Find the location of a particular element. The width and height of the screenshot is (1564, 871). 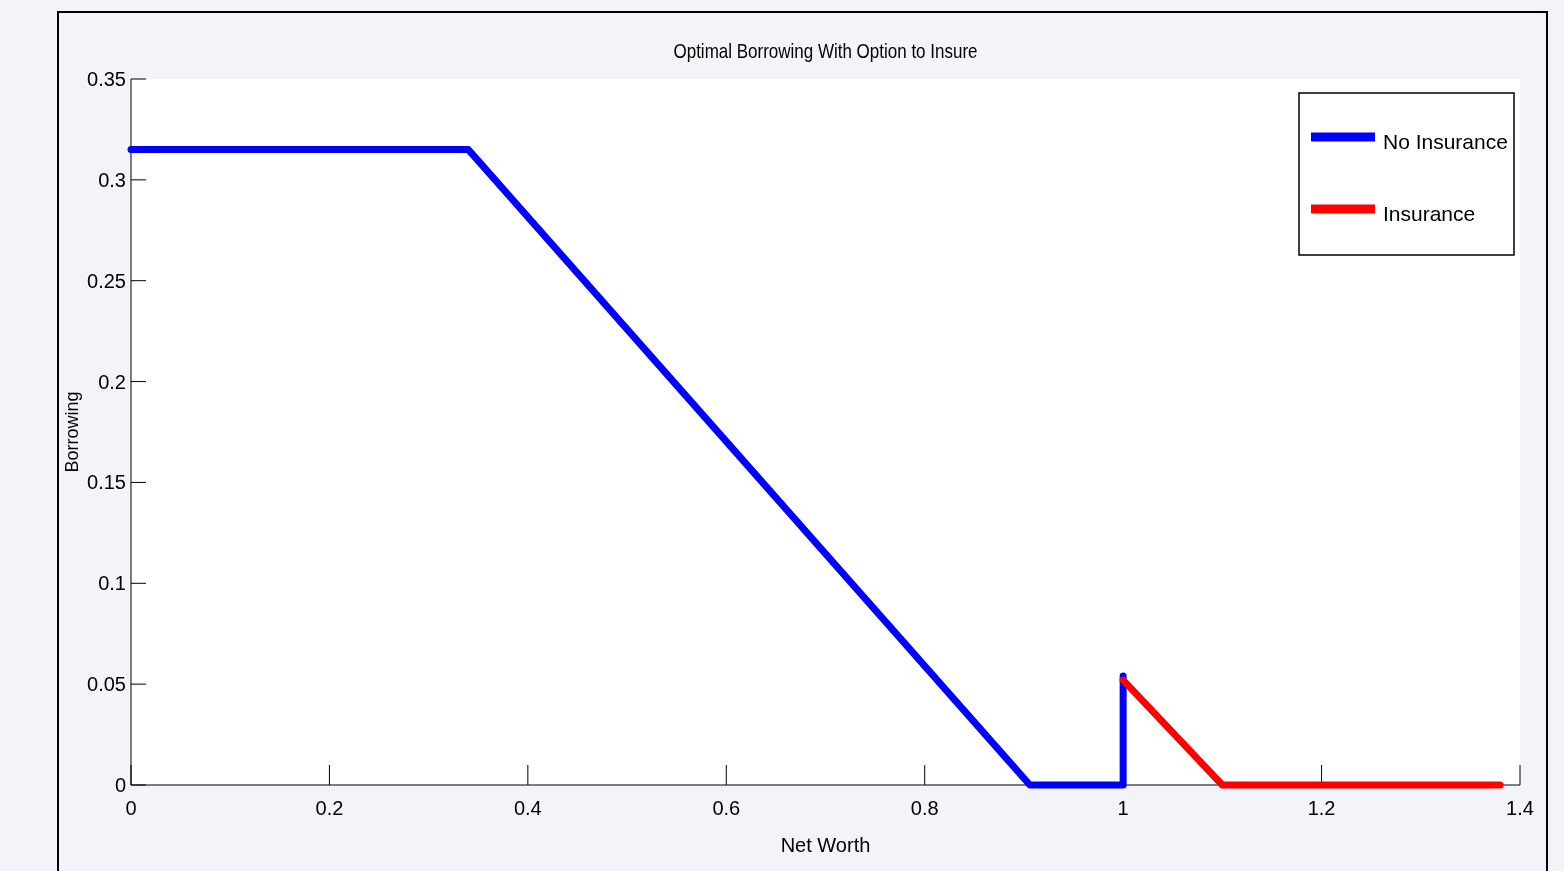

y-tick-label: 0 is located at coordinates (120, 785).